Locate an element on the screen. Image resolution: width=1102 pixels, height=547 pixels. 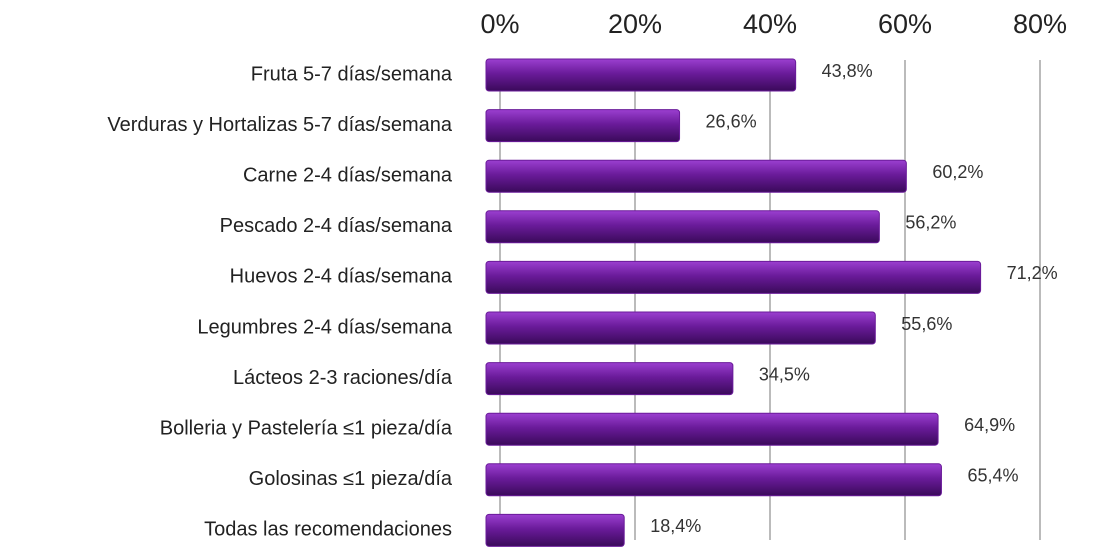
category-label: Legumbres 2-4 días/semana is located at coordinates (324, 327).